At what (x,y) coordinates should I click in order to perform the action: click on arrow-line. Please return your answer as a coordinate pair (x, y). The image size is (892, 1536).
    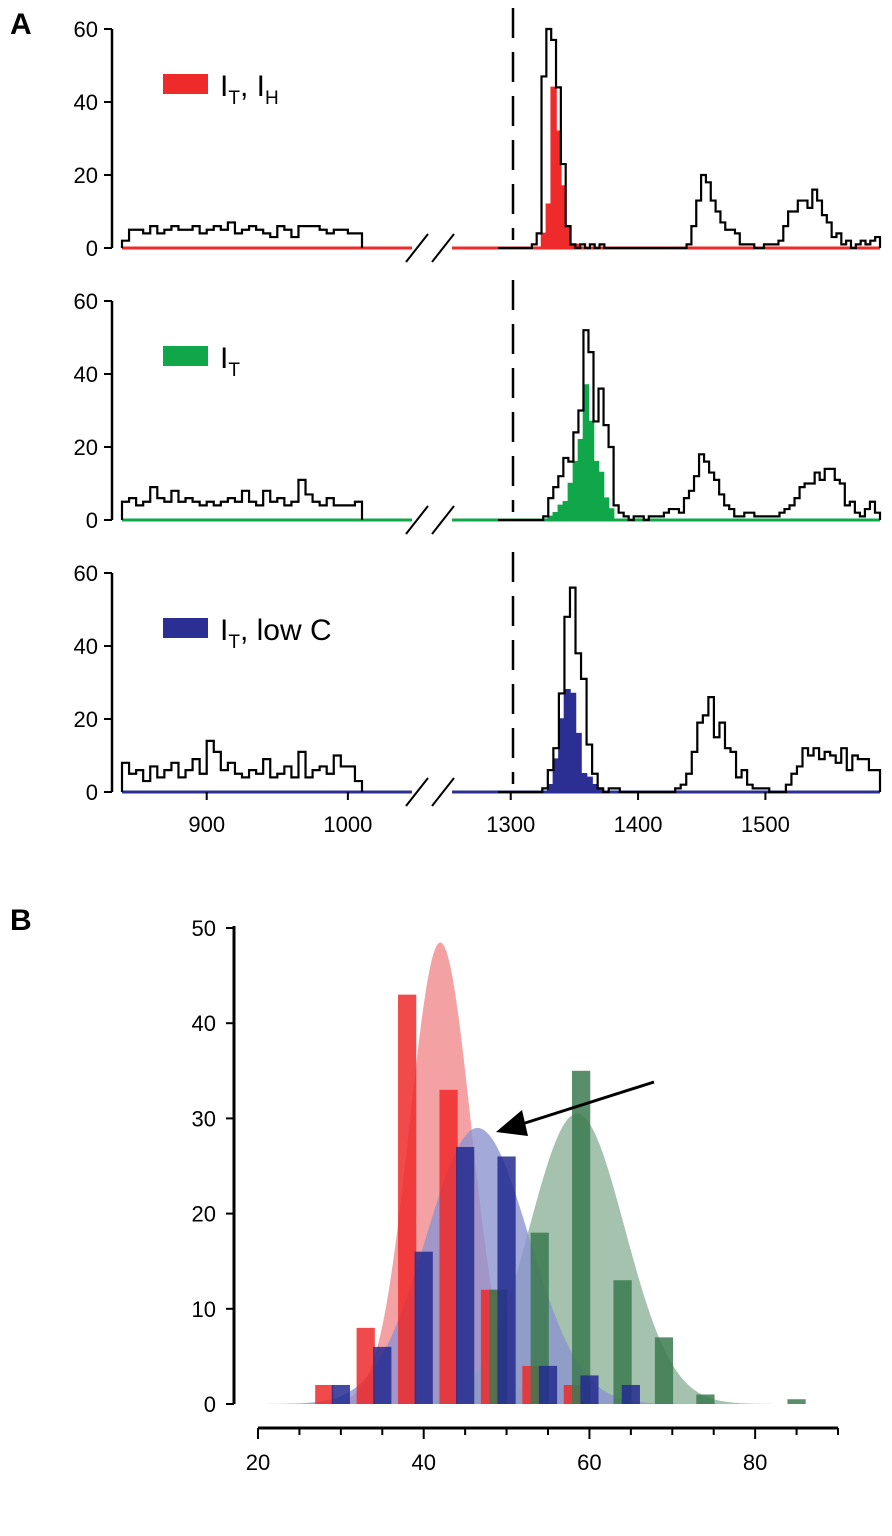
    Looking at the image, I should click on (588, 1103).